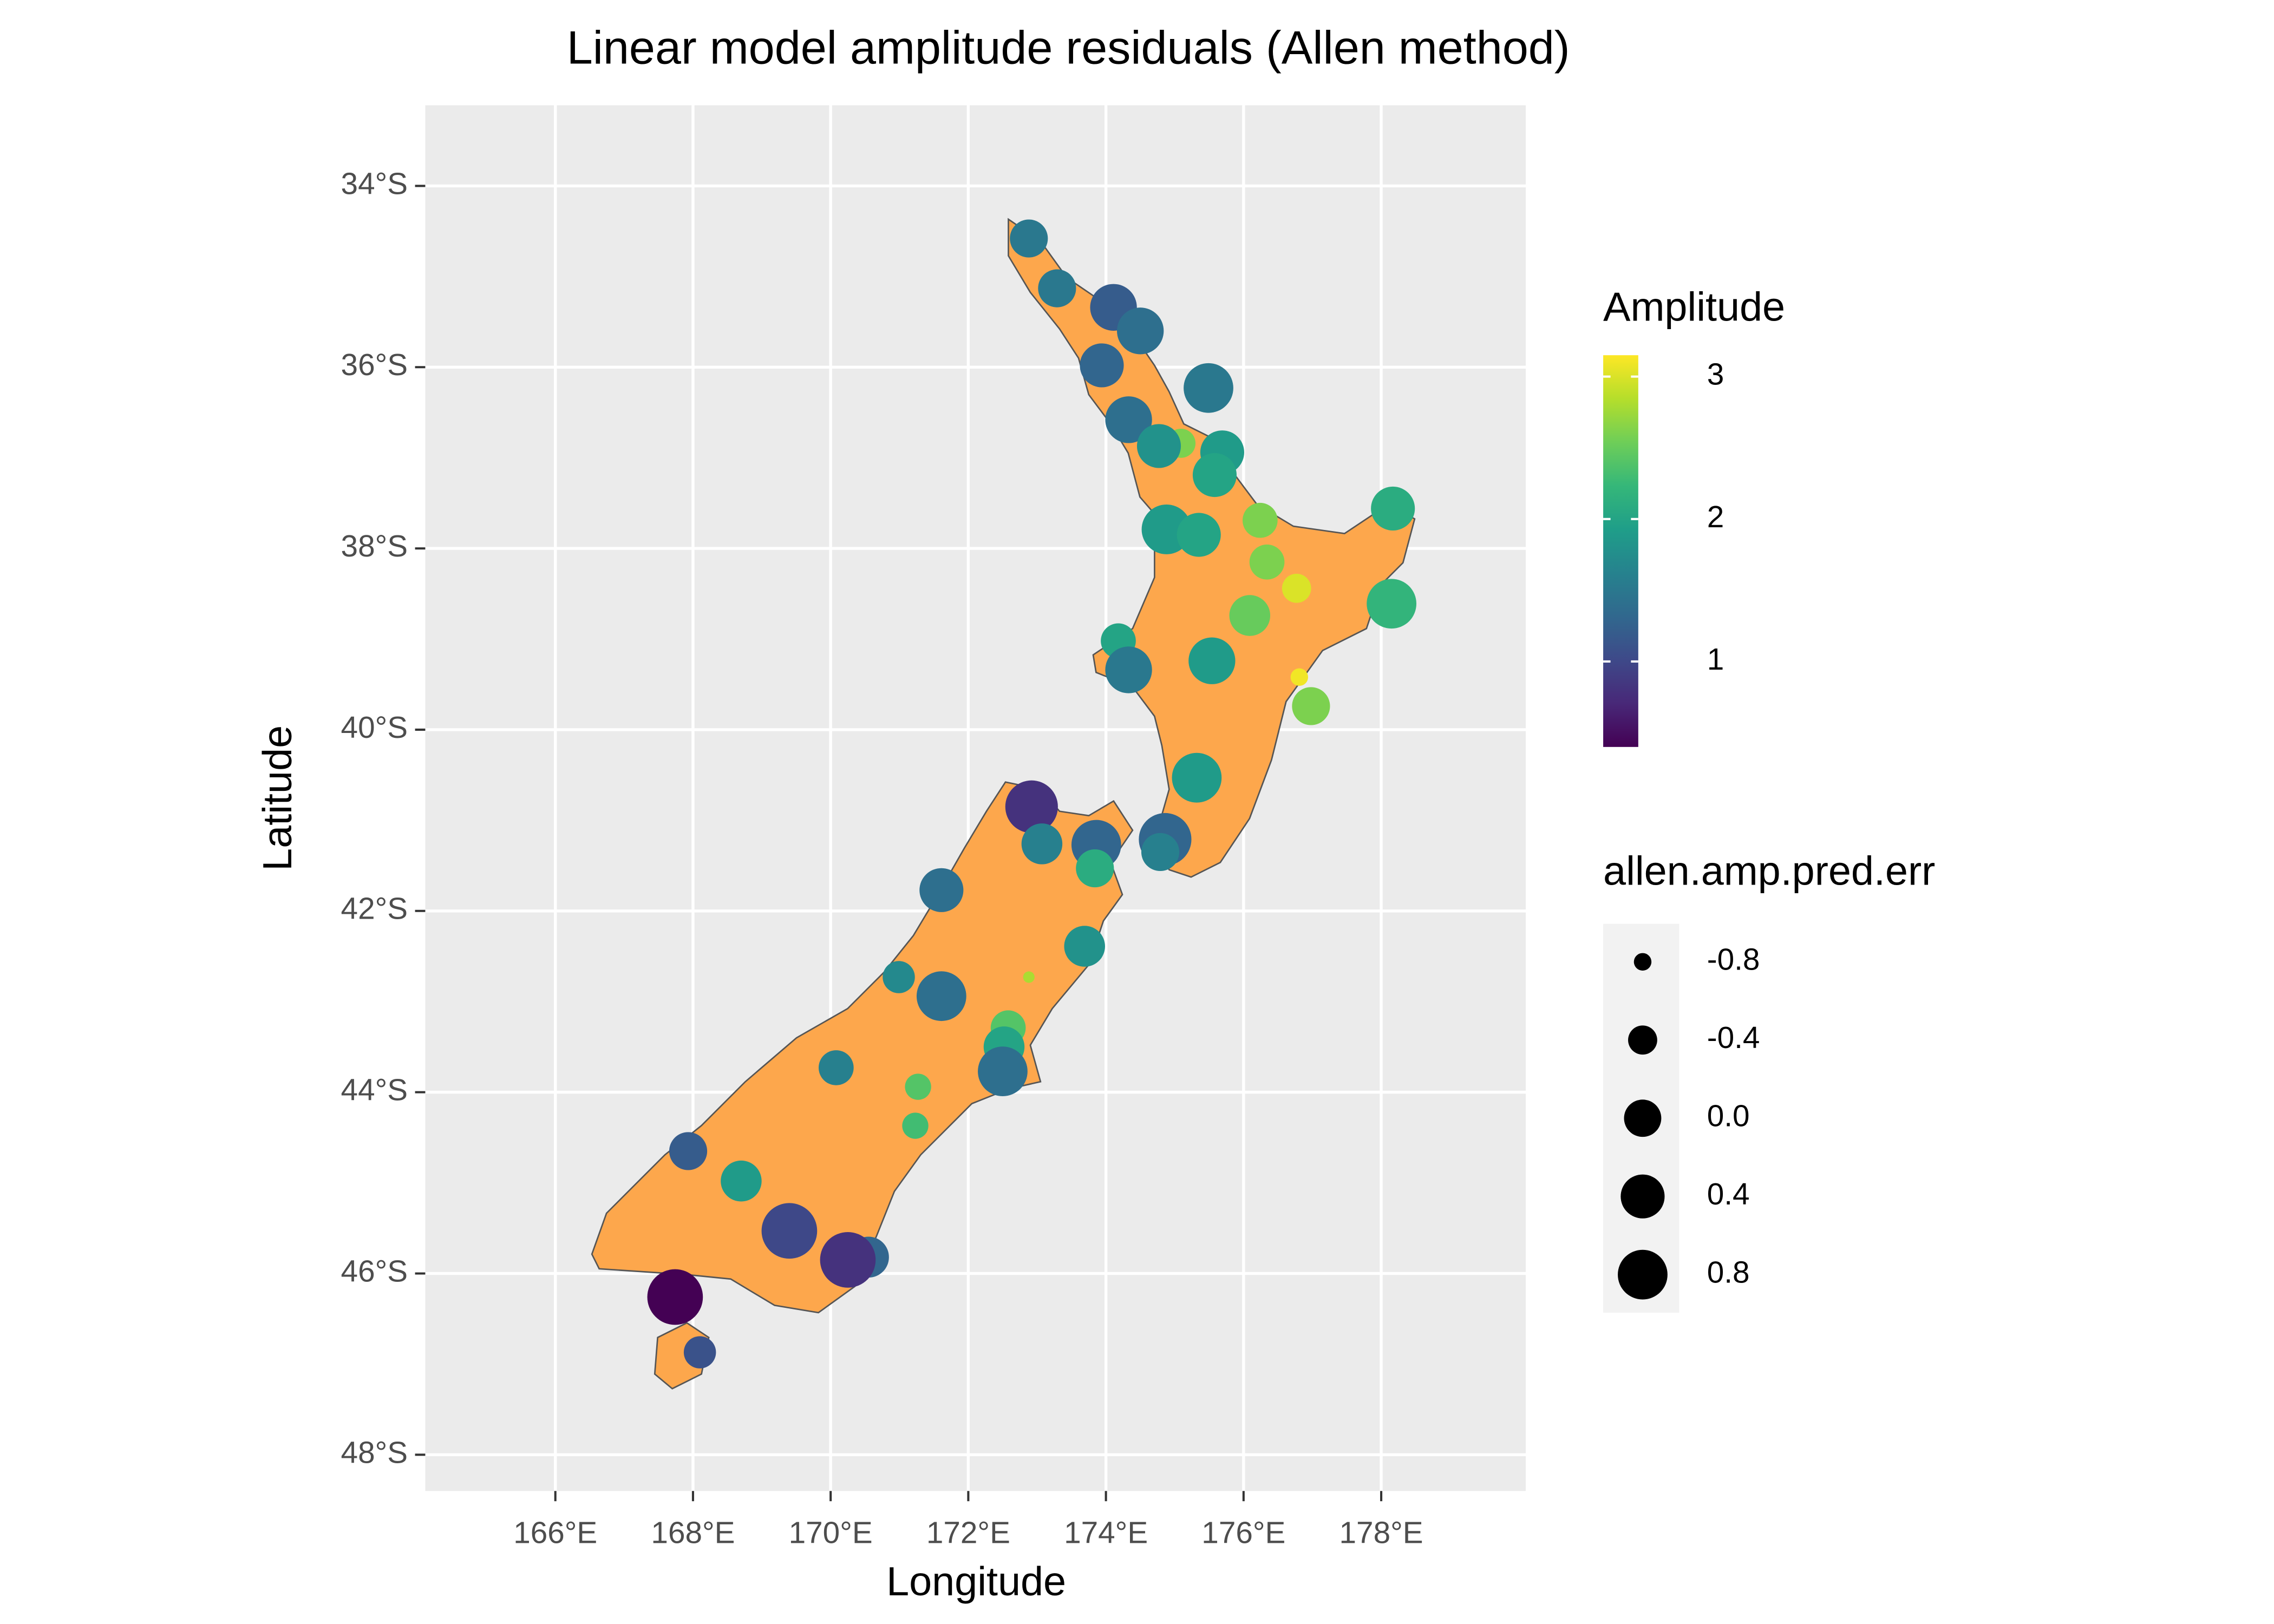 The height and width of the screenshot is (1624, 2274). What do you see at coordinates (1729, 1116) in the screenshot?
I see `size-legend-label: 0.0` at bounding box center [1729, 1116].